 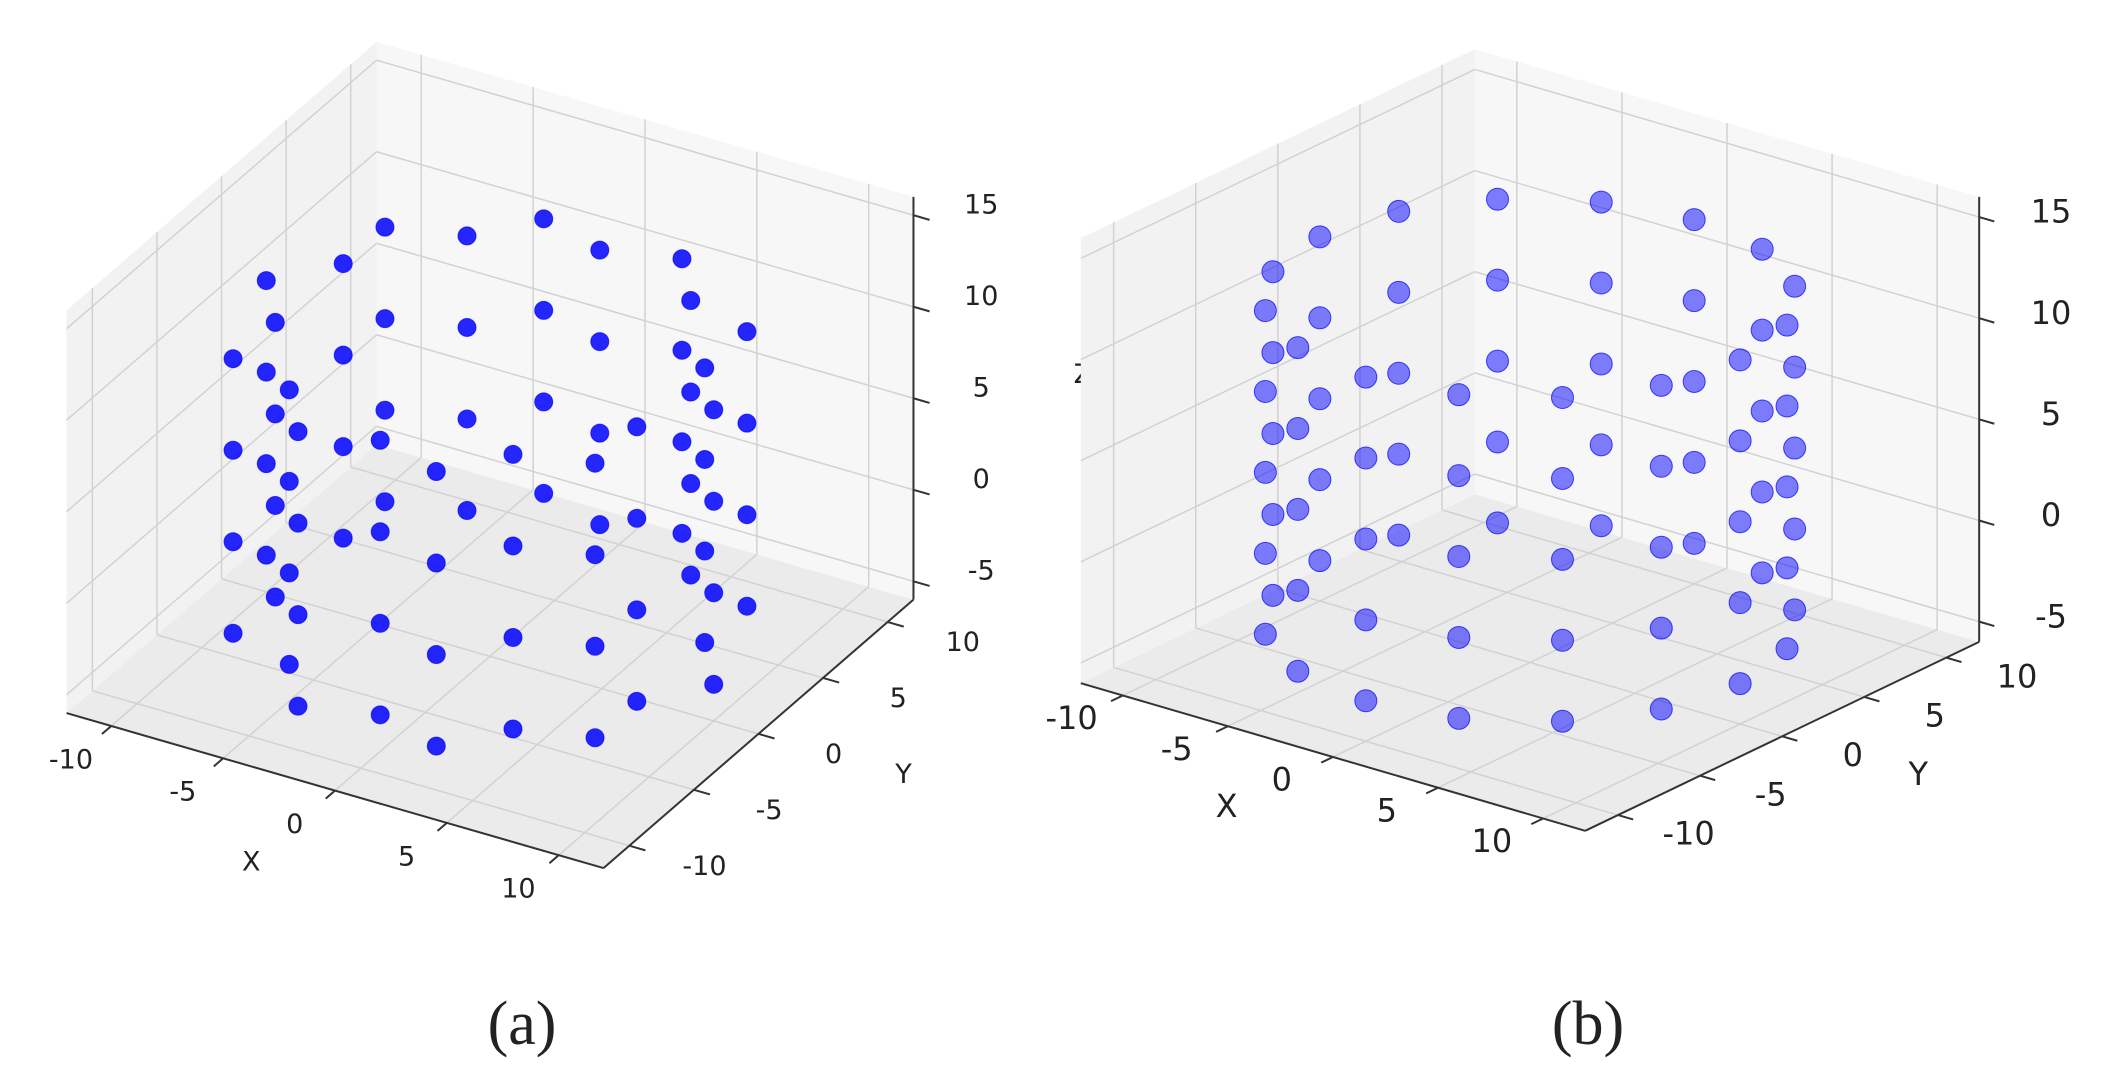 I want to click on z-tick-label: 15, so click(x=2051, y=212).